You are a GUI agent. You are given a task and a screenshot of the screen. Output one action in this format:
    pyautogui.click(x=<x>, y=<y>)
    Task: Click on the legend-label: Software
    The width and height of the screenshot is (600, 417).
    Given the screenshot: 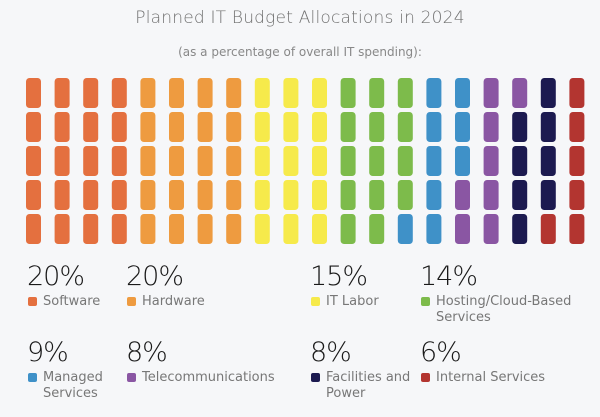 What is the action you would take?
    pyautogui.click(x=63, y=302)
    